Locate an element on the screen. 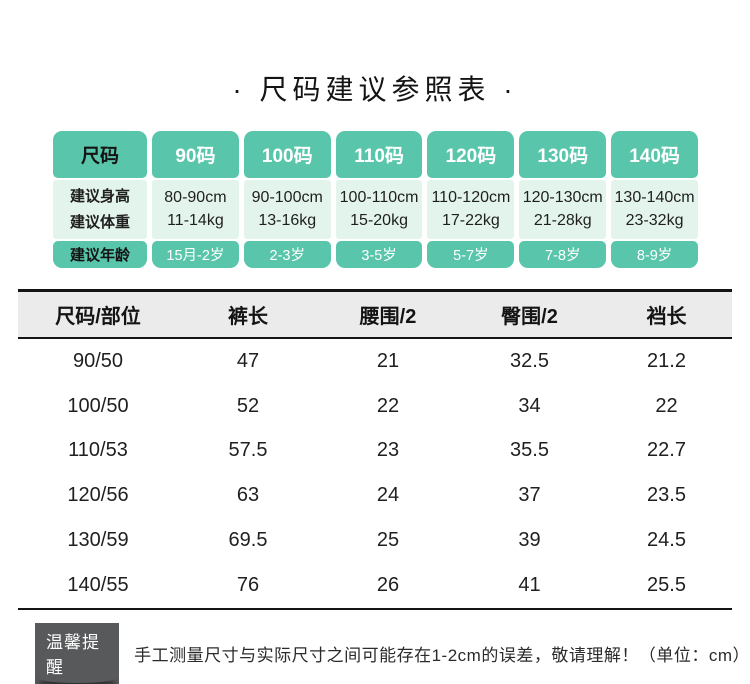 This screenshot has width=750, height=684. cell-pant-length: 63 is located at coordinates (248, 495).